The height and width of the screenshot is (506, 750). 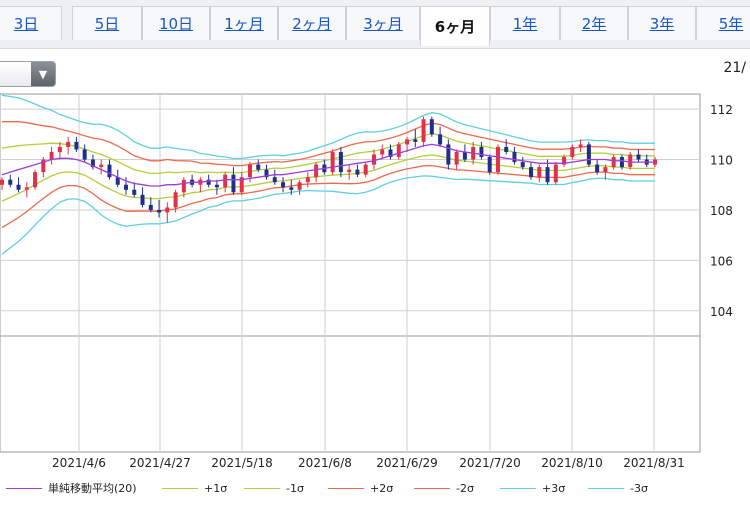 What do you see at coordinates (721, 312) in the screenshot?
I see `y-tick-label: 104` at bounding box center [721, 312].